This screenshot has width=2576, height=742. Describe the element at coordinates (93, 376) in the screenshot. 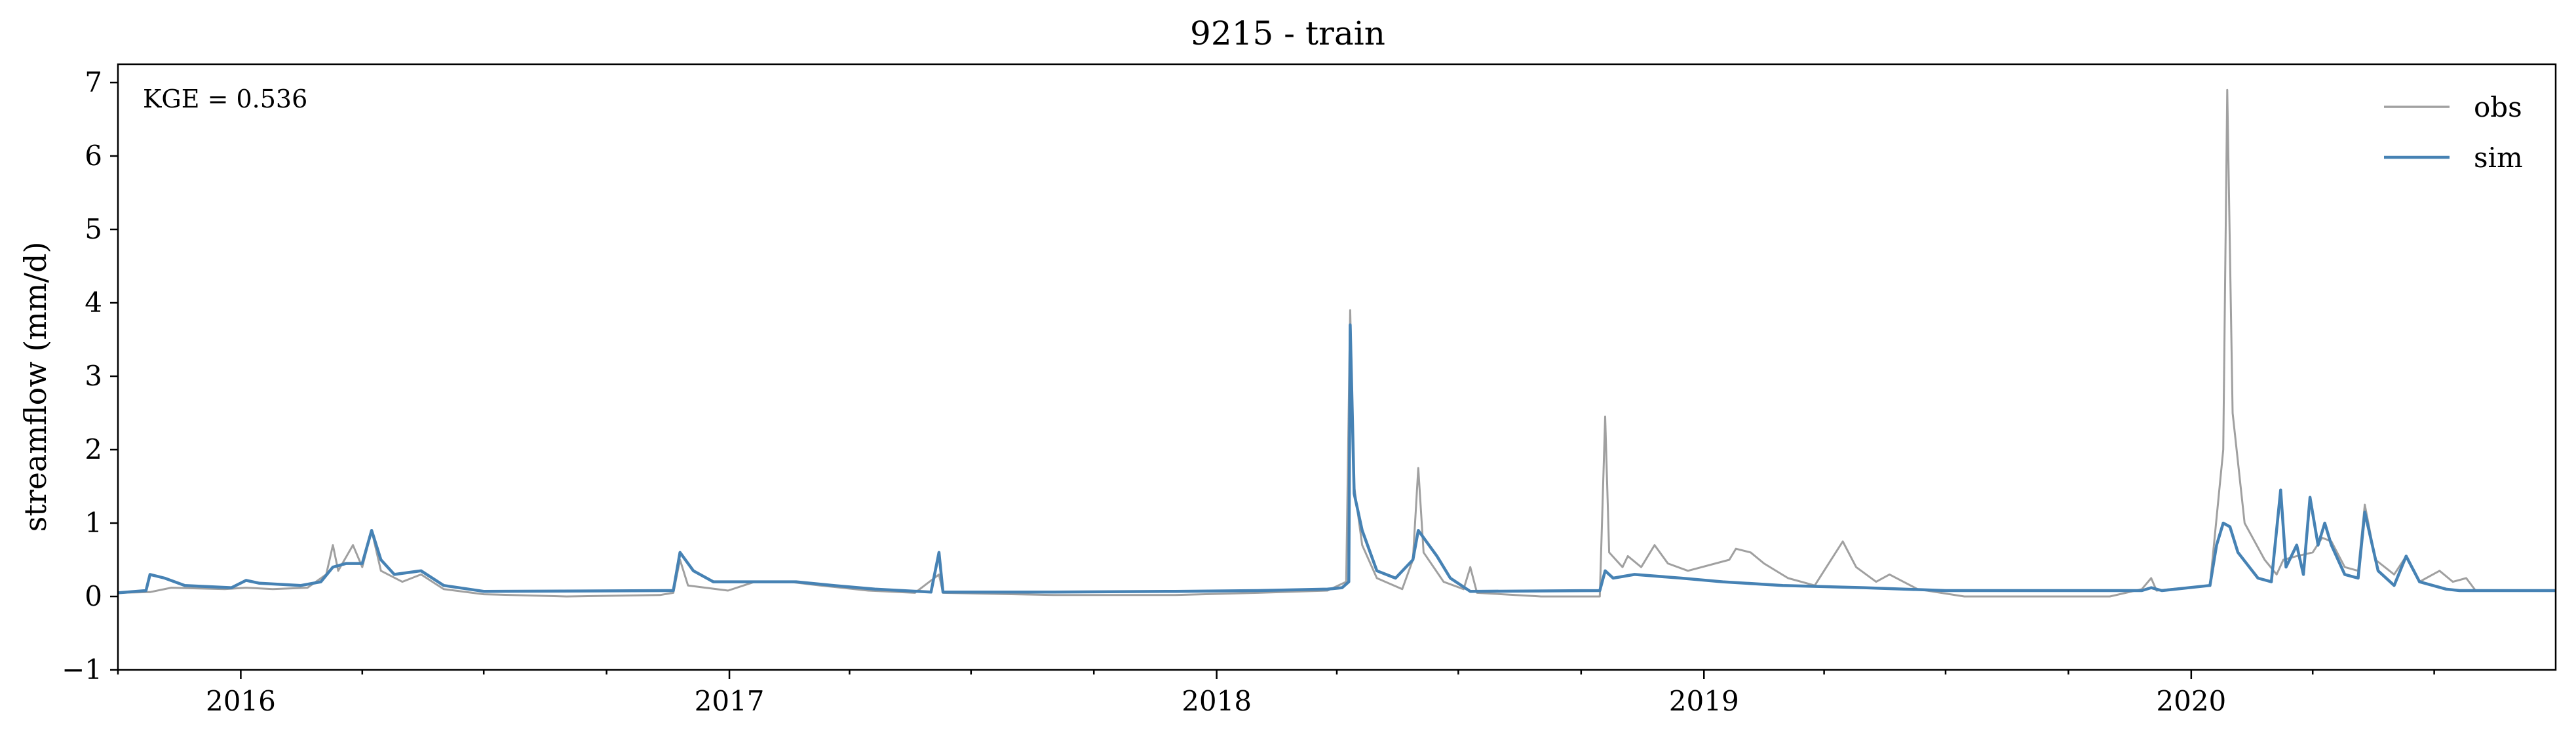

I see `y-tick-label: 3` at that location.